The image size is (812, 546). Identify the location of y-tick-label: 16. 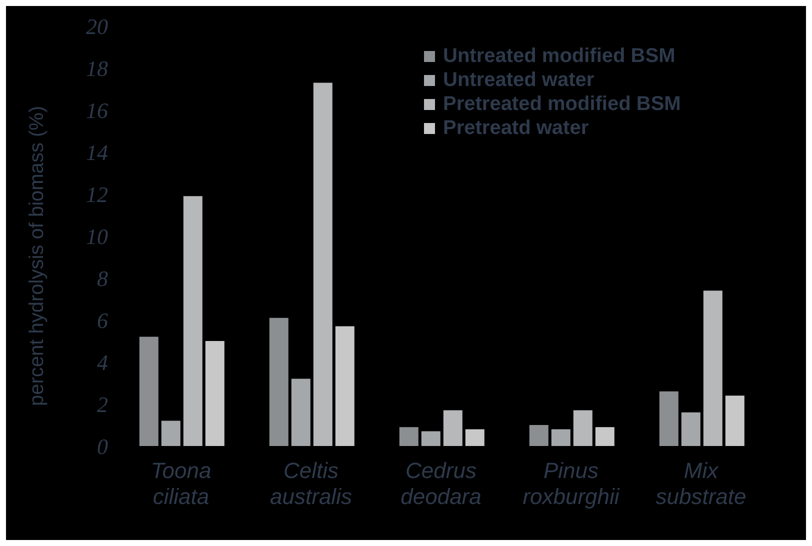
(97, 110).